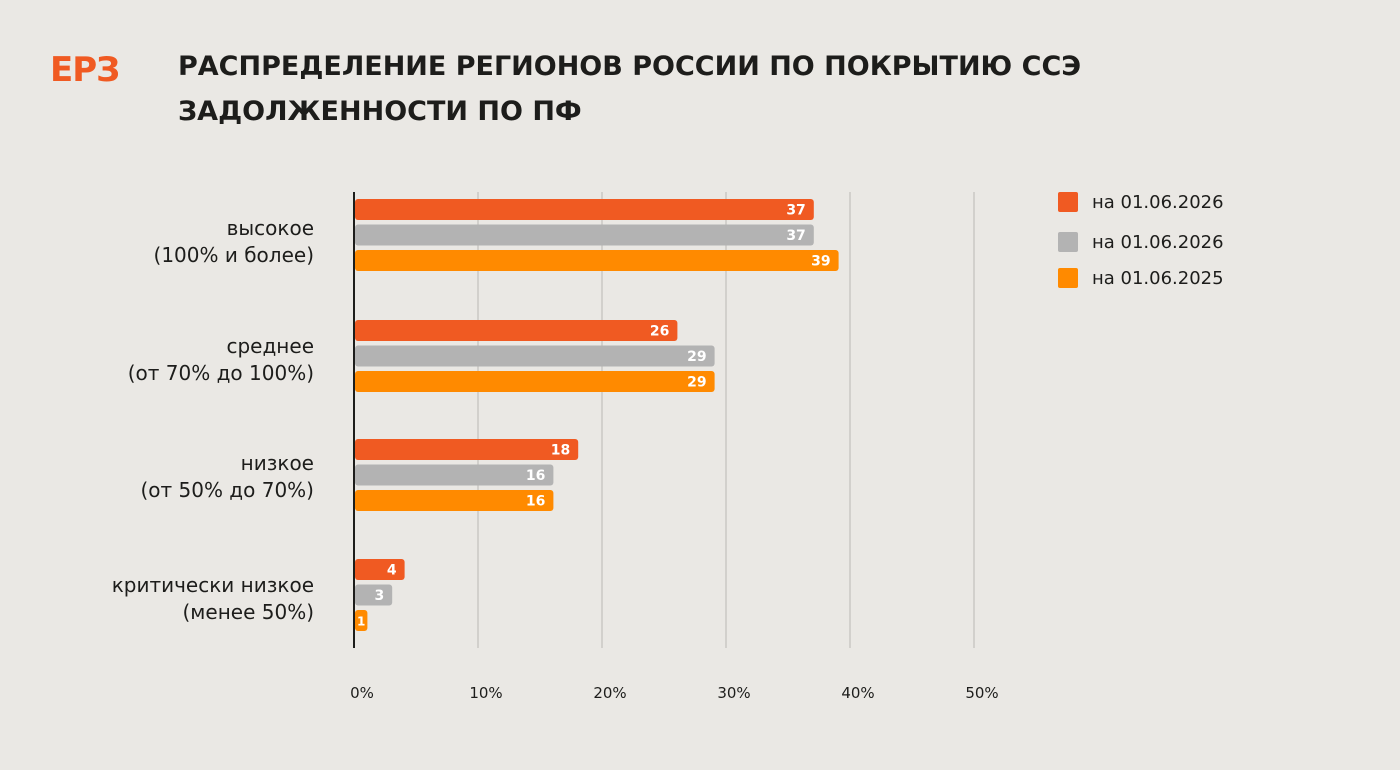 The height and width of the screenshot is (770, 1400). I want to click on category-label-line: (менее 50%), so click(249, 612).